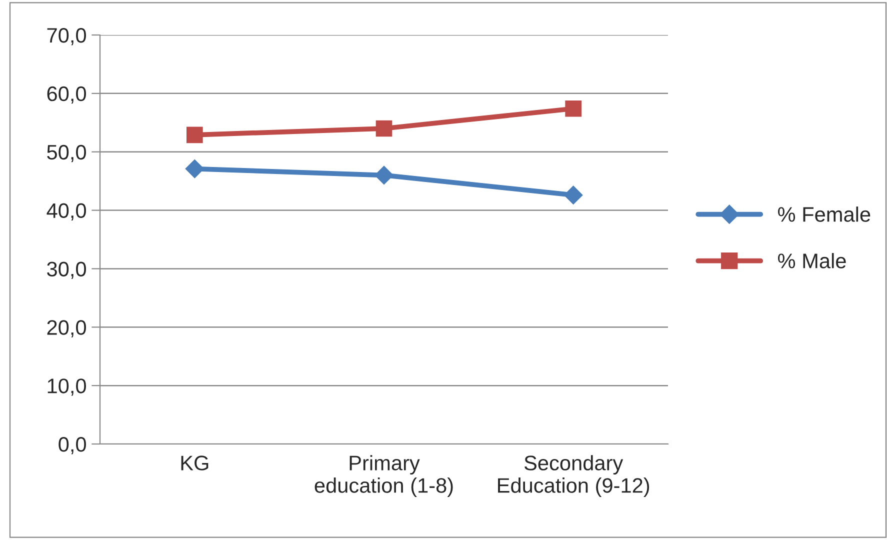  Describe the element at coordinates (66, 211) in the screenshot. I see `y-tick-label: 40,0` at that location.